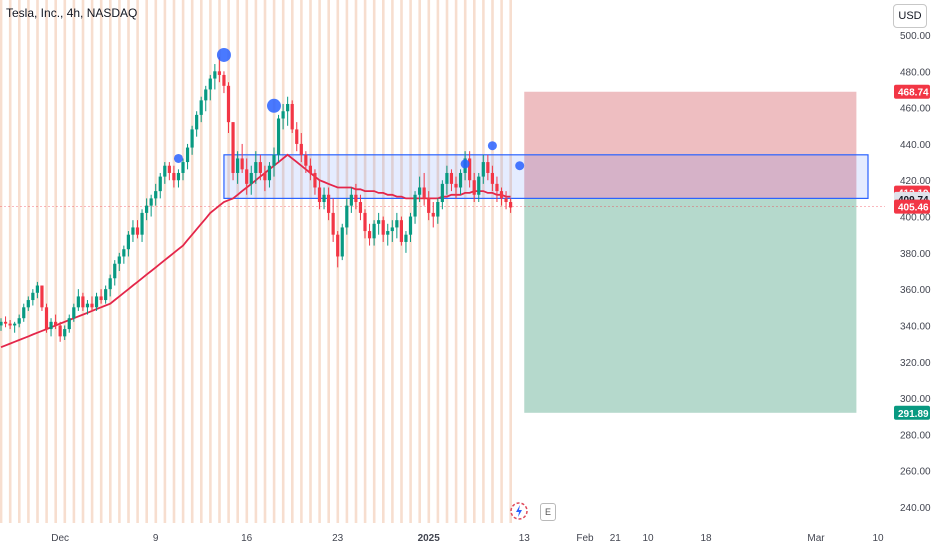 This screenshot has height=550, width=932. Describe the element at coordinates (915, 181) in the screenshot. I see `price-tick-label: 420.00` at that location.